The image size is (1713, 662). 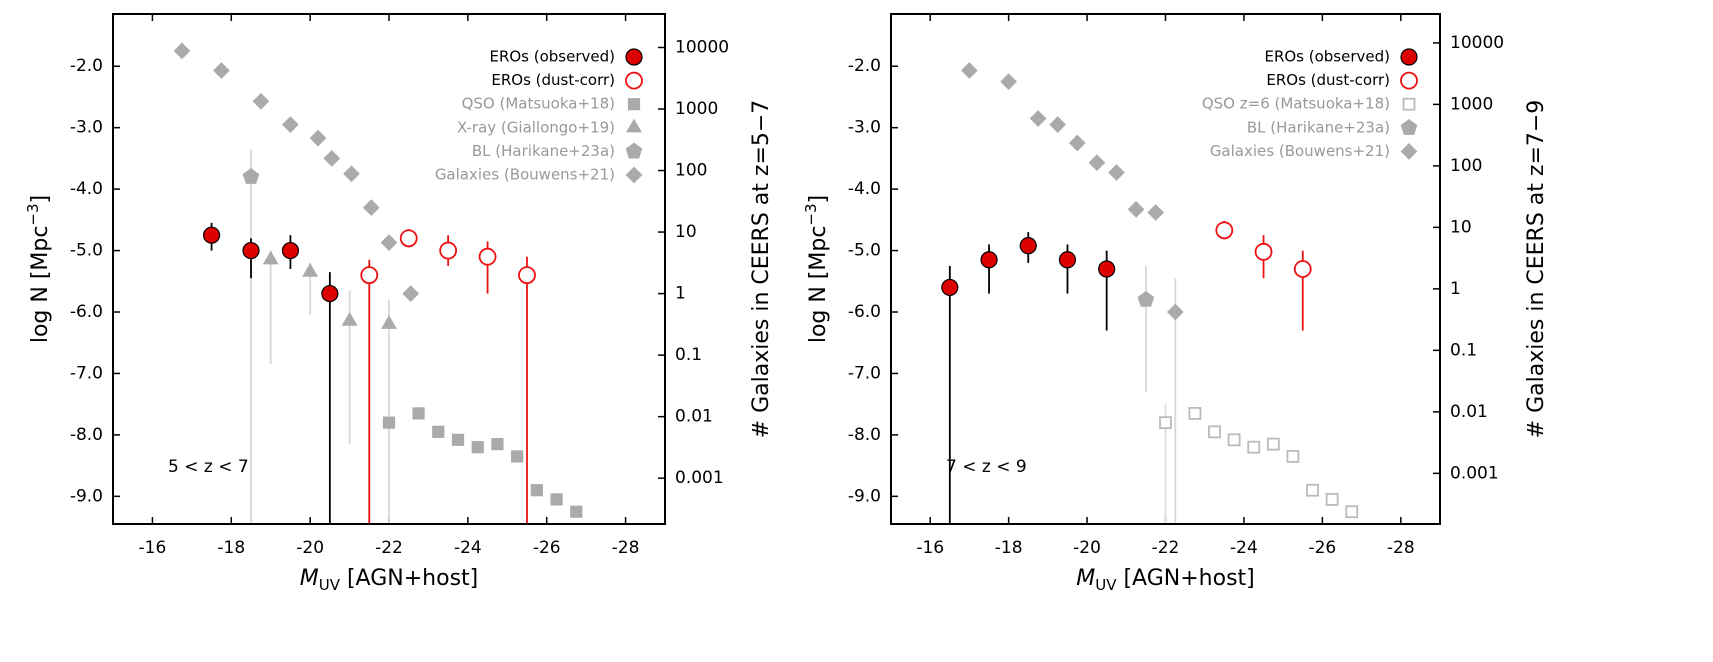 I want to click on y-tick-label: -5.0, so click(x=864, y=251).